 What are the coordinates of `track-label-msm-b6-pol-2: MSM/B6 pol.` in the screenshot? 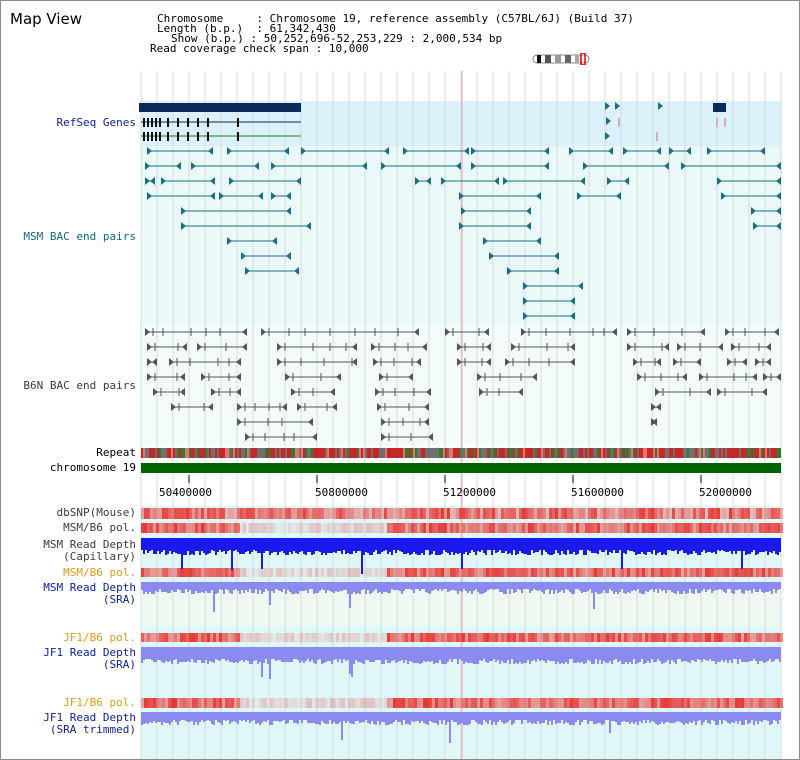 It's located at (99, 572).